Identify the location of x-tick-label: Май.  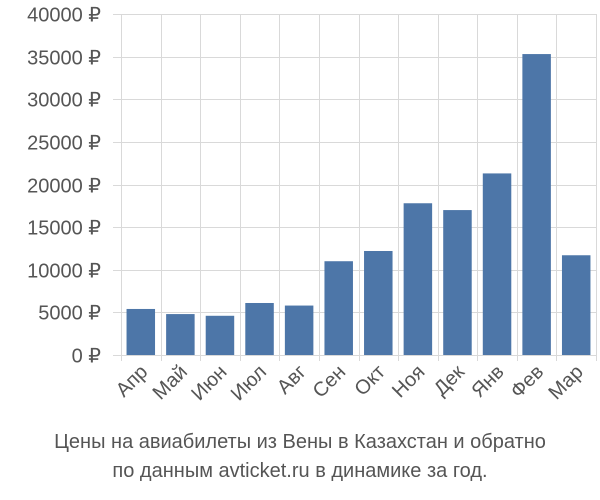
(170, 382).